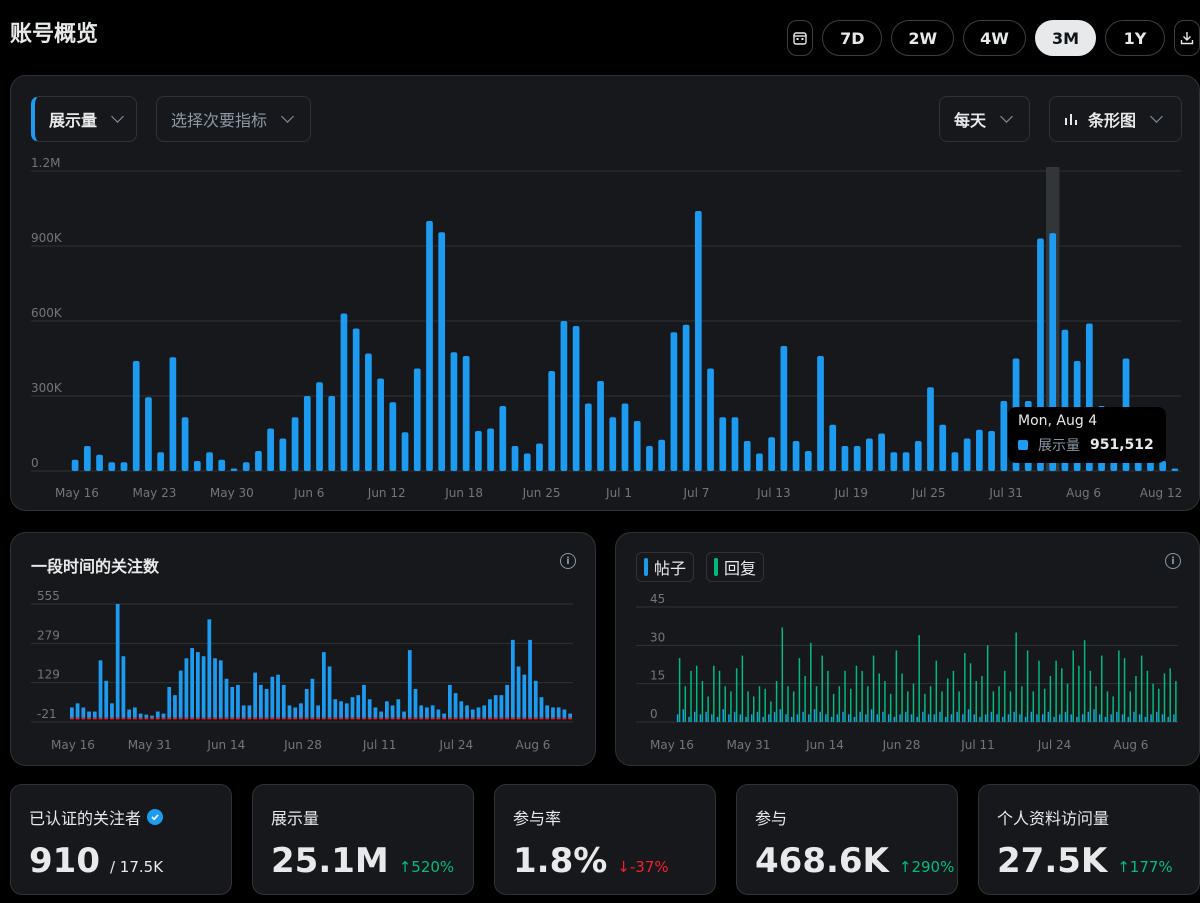  Describe the element at coordinates (847, 839) in the screenshot. I see `stat-card-engagements: 参与 468.6K ↑290%` at that location.